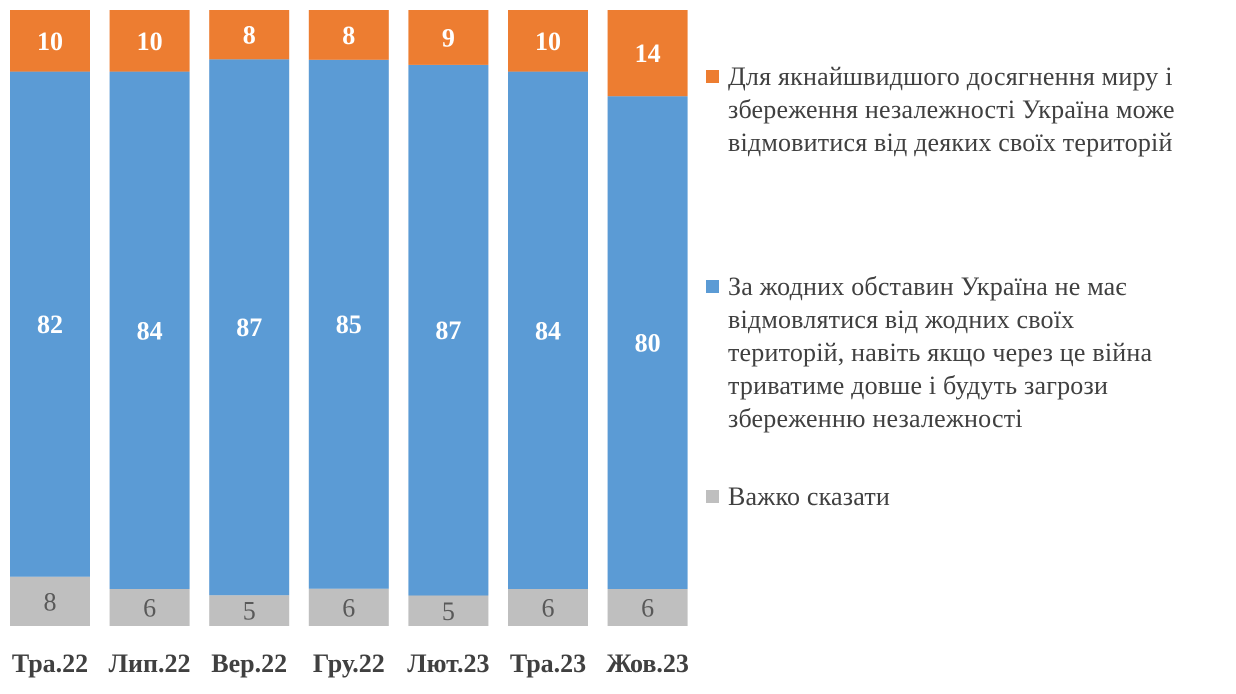  I want to click on data-label-s0-5: 6, so click(548, 608).